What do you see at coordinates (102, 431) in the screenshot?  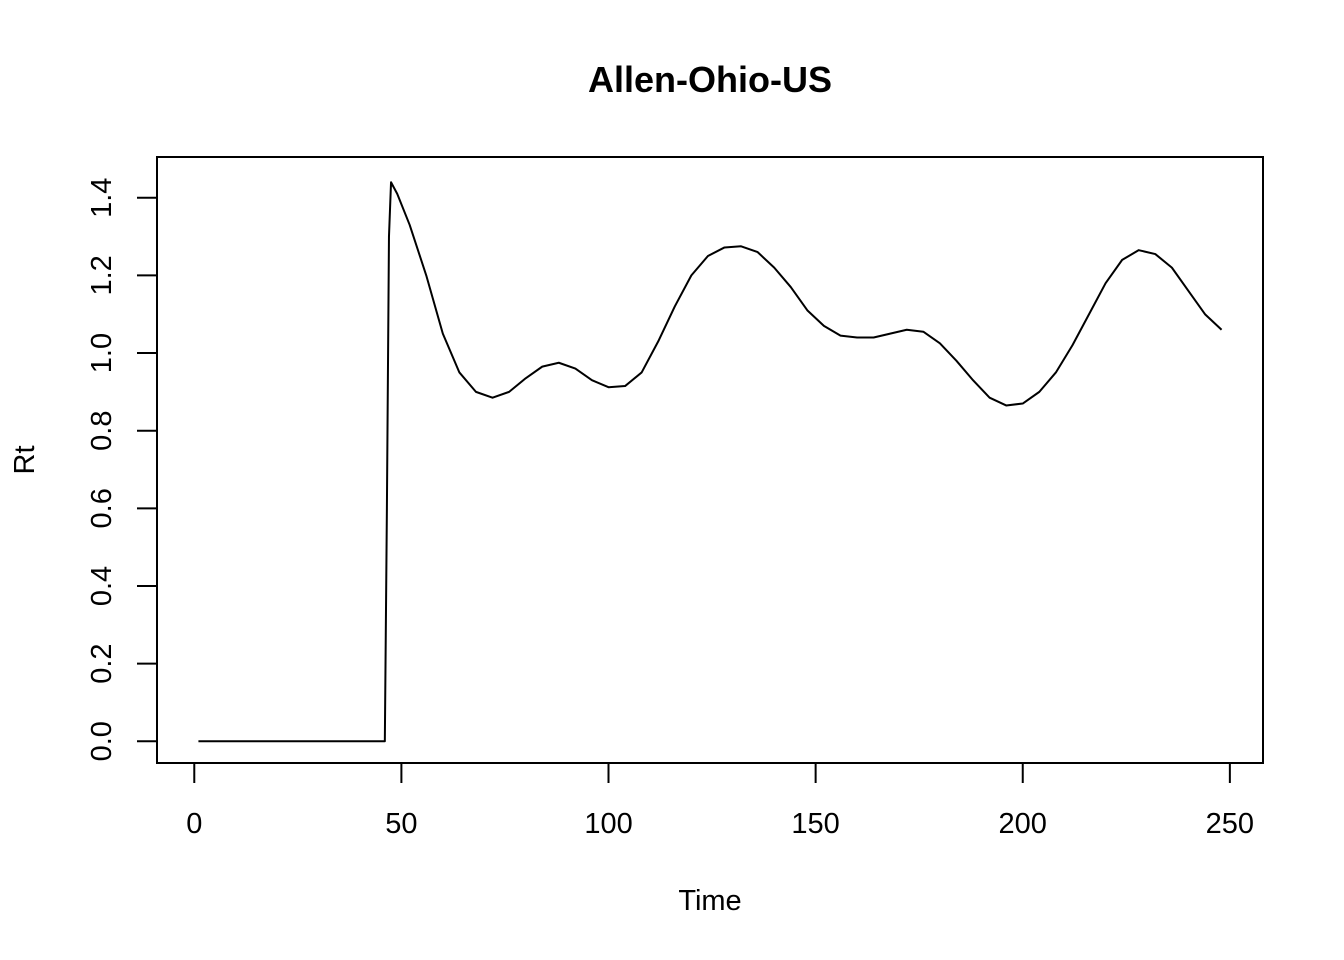 I see `y-tick-label: 0.8` at bounding box center [102, 431].